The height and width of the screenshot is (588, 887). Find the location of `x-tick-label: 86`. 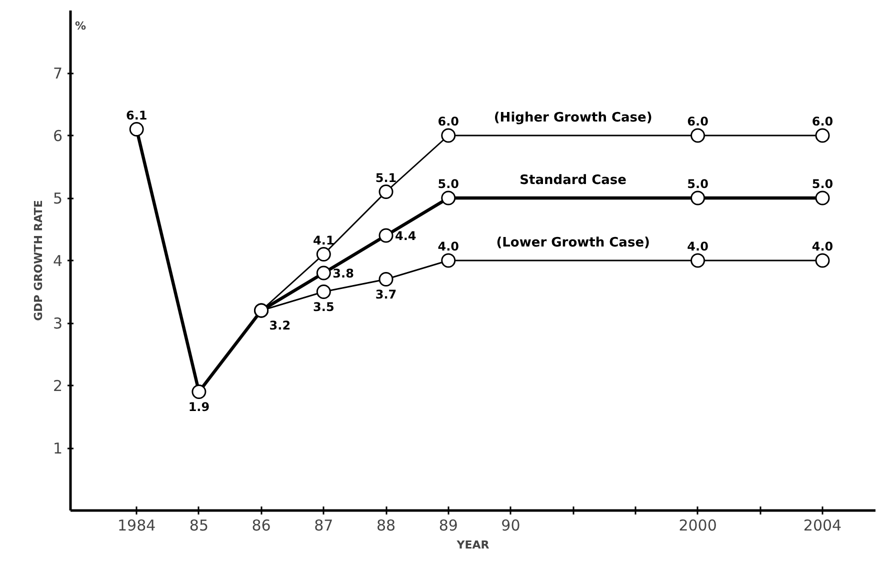

x-tick-label: 86 is located at coordinates (261, 525).